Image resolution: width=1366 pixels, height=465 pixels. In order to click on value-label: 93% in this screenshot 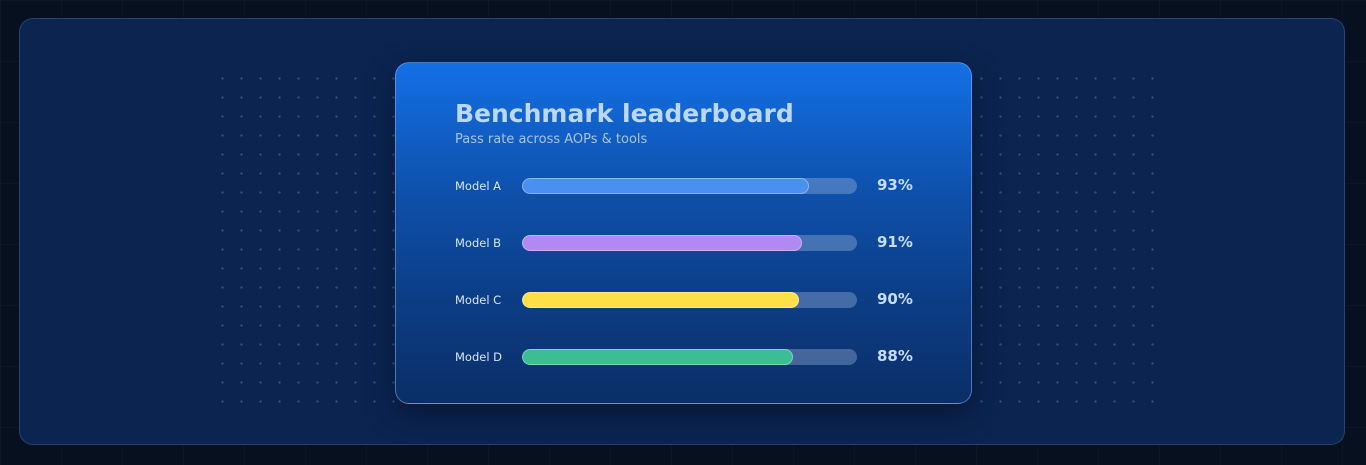, I will do `click(895, 185)`.